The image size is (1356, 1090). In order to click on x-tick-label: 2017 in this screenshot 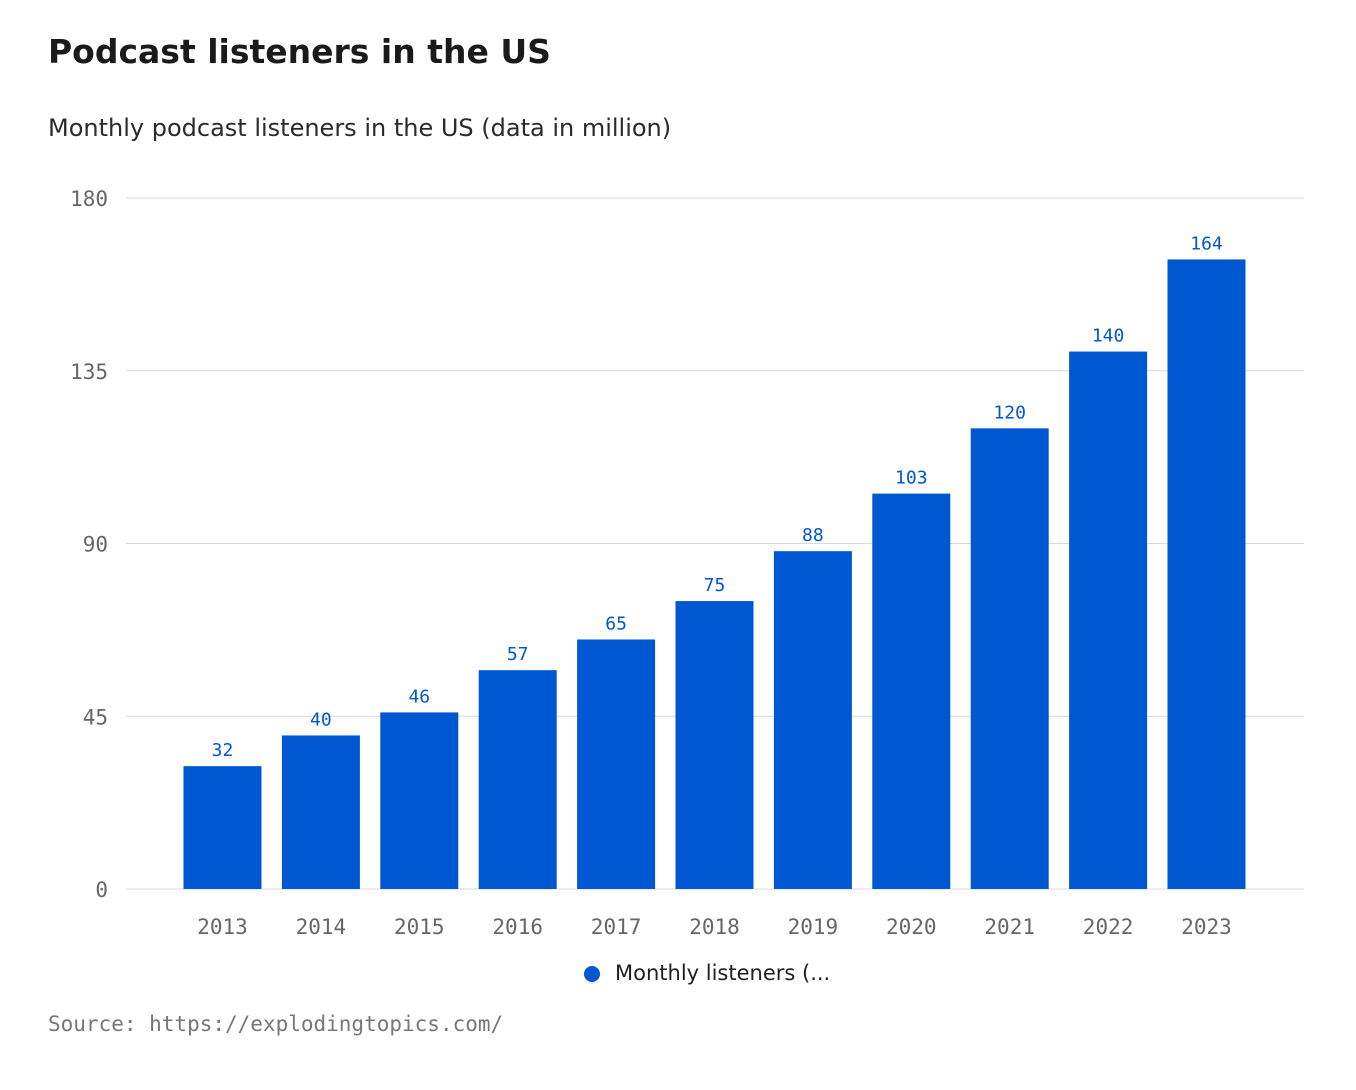, I will do `click(616, 927)`.